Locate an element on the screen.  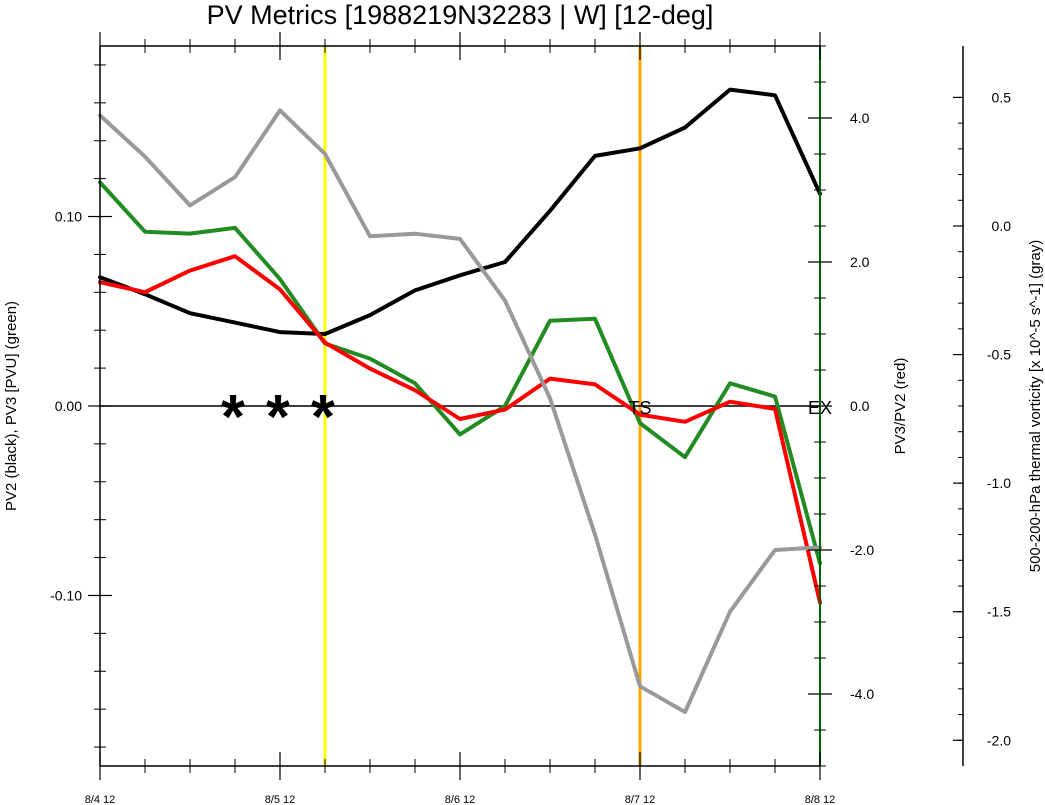
mid-tick-label: 4.0 is located at coordinates (860, 118).